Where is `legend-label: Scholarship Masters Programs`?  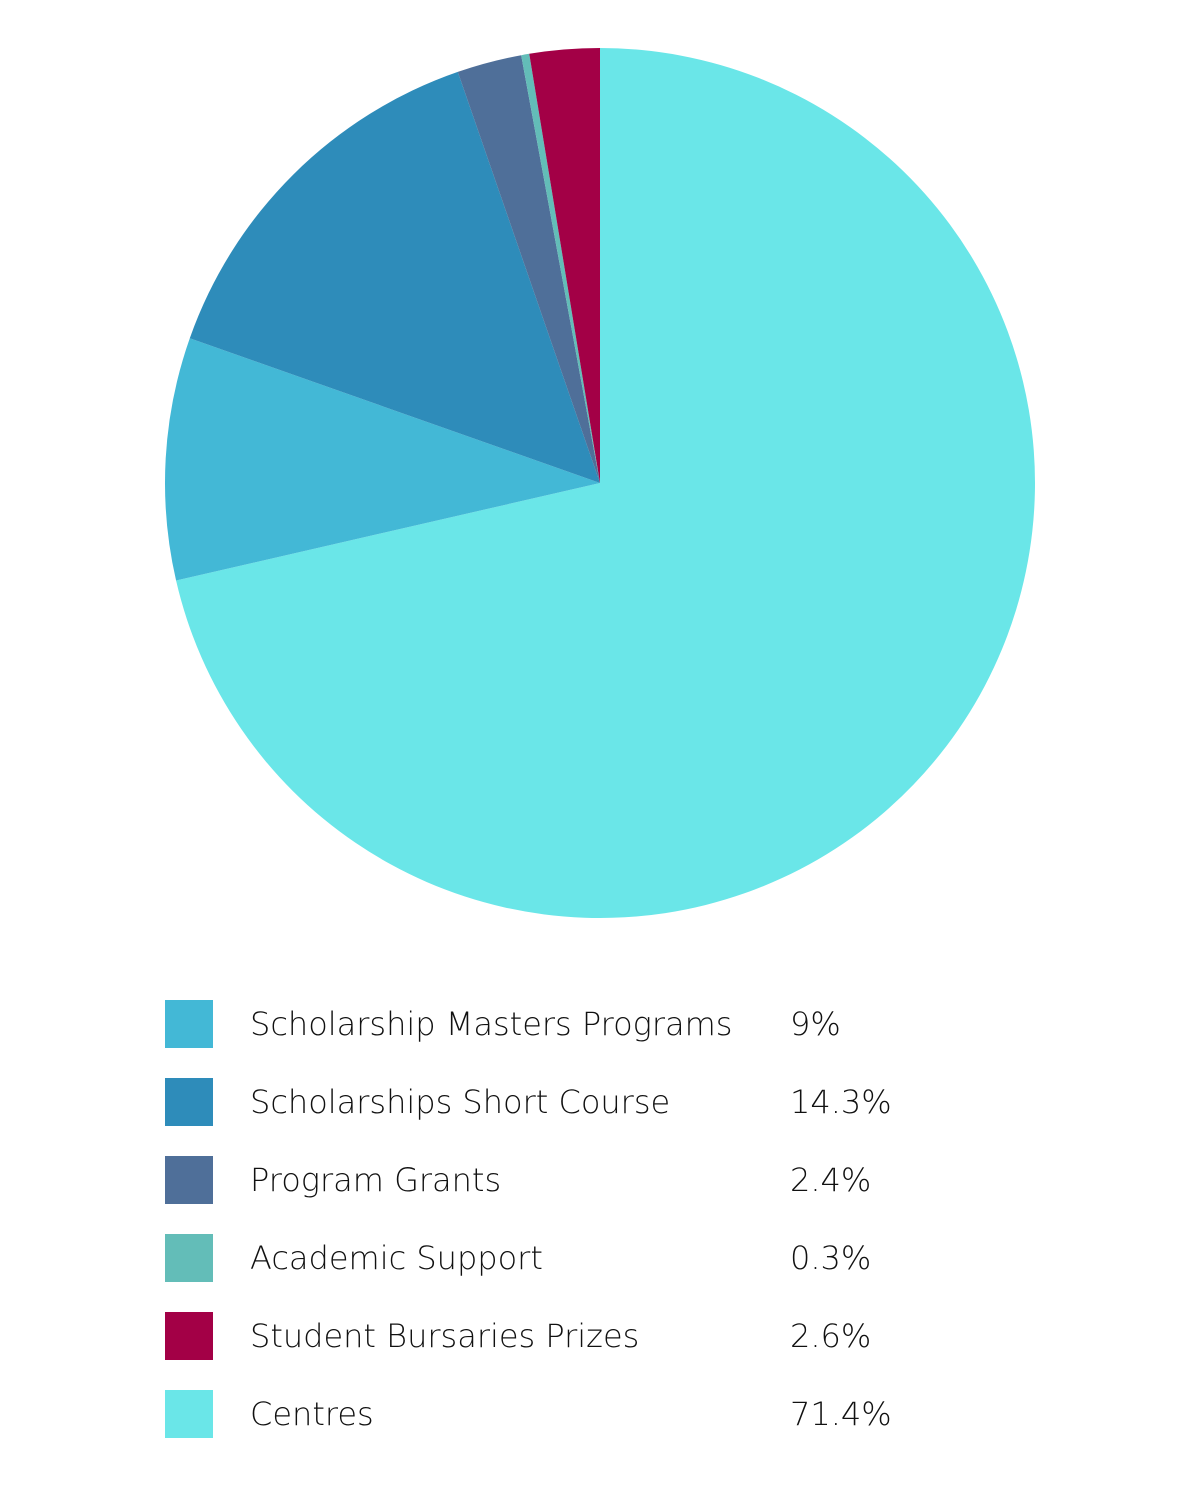
legend-label: Scholarship Masters Programs is located at coordinates (491, 1024).